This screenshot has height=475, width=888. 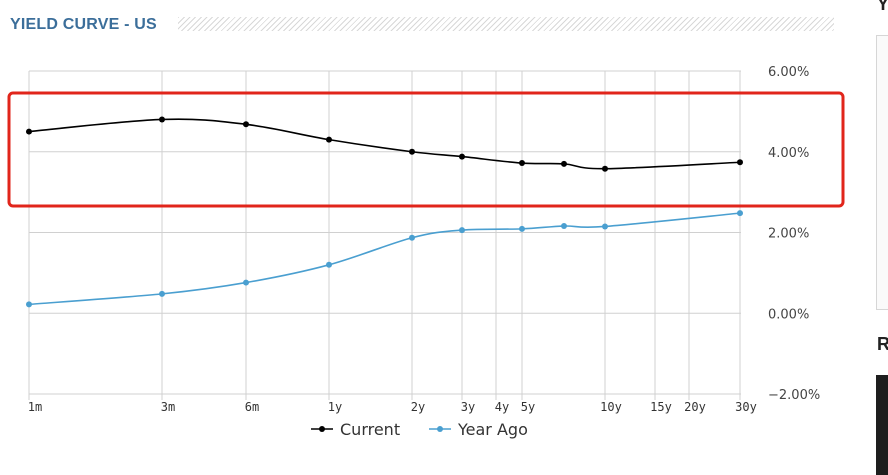 I want to click on x-tick-label: 30y, so click(x=746, y=407).